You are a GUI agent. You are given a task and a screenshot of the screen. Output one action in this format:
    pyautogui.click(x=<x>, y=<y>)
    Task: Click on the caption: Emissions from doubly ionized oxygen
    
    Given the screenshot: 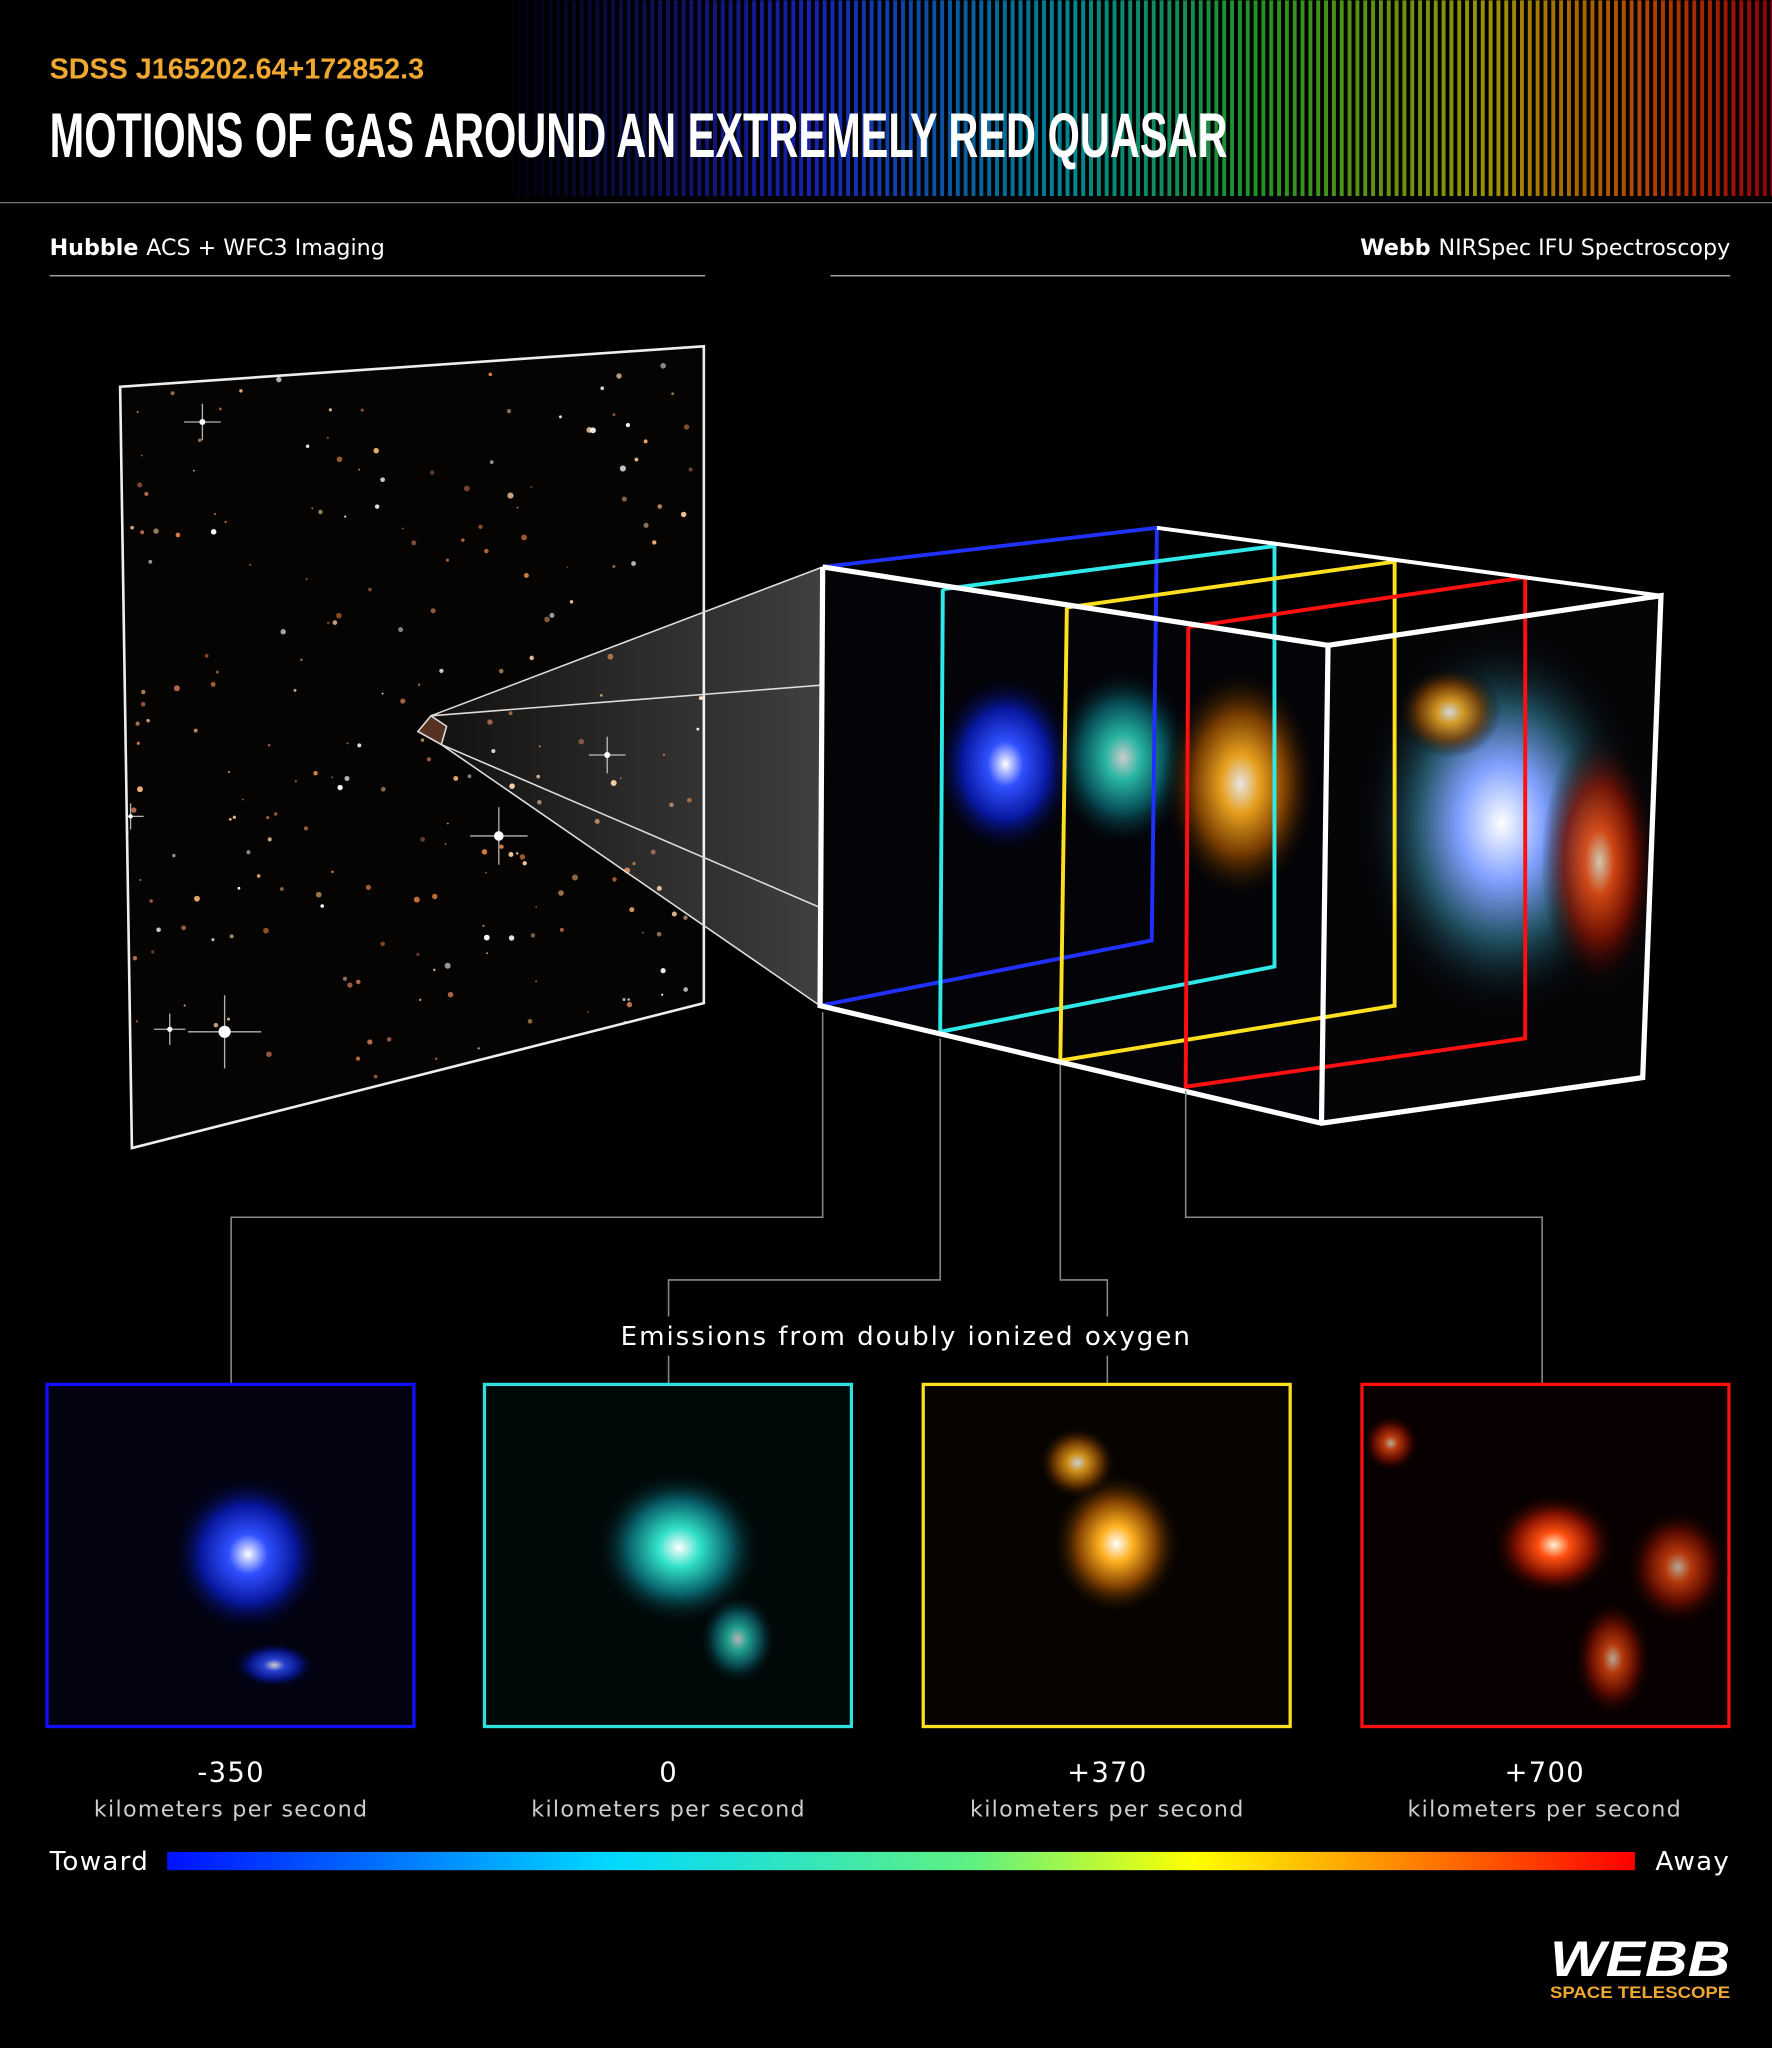 What is the action you would take?
    pyautogui.click(x=906, y=1337)
    